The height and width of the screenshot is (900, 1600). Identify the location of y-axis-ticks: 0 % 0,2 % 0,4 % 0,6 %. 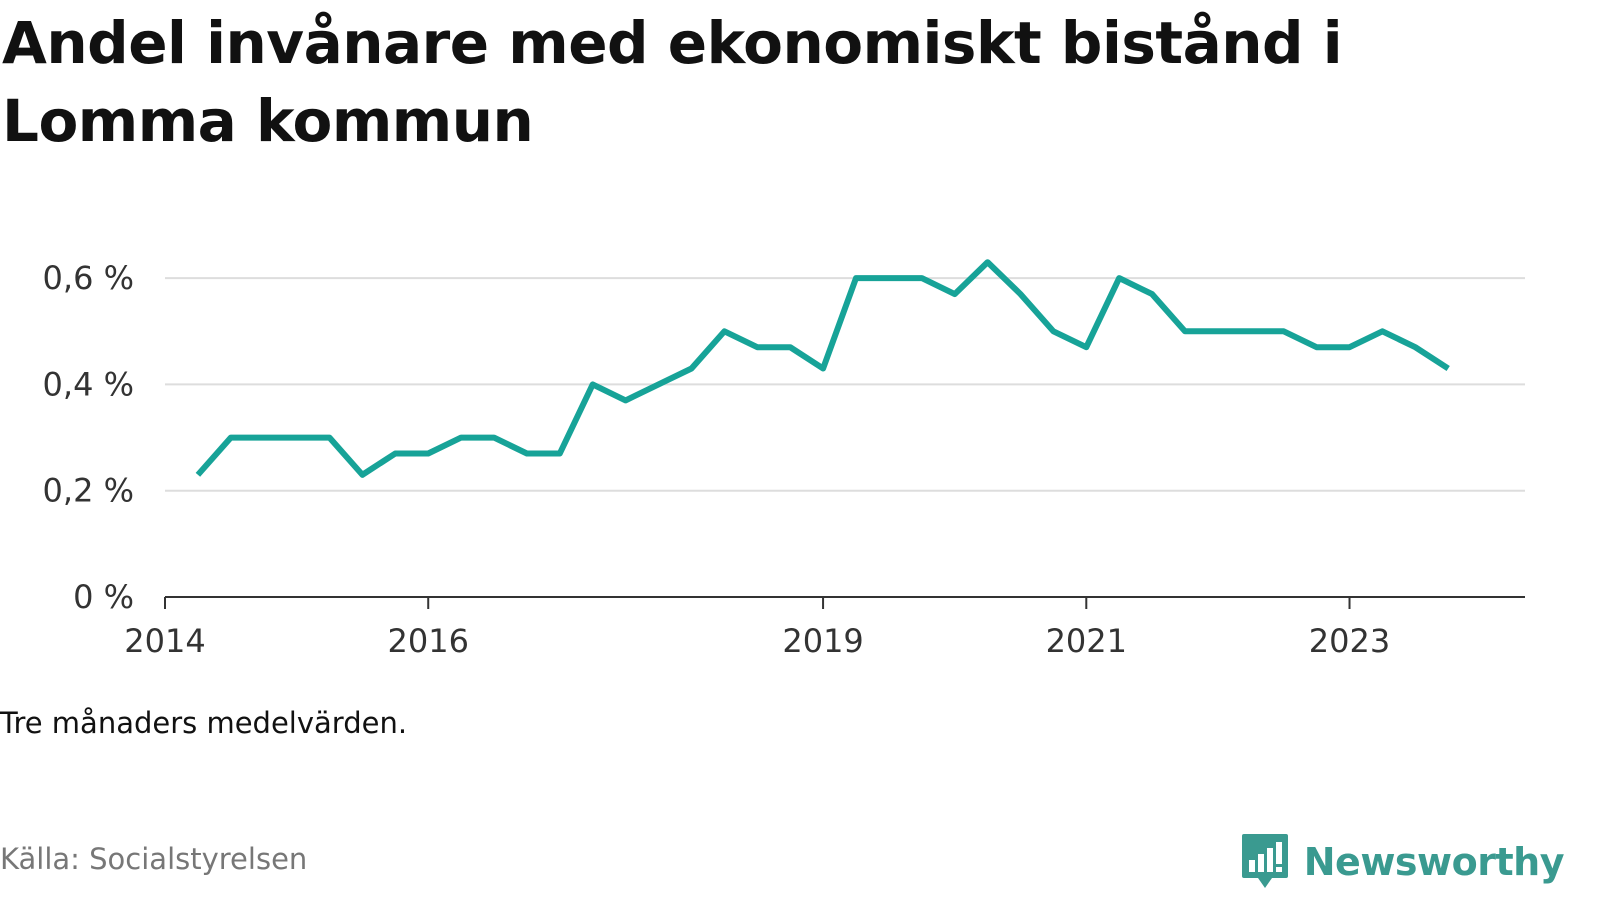
(88, 437).